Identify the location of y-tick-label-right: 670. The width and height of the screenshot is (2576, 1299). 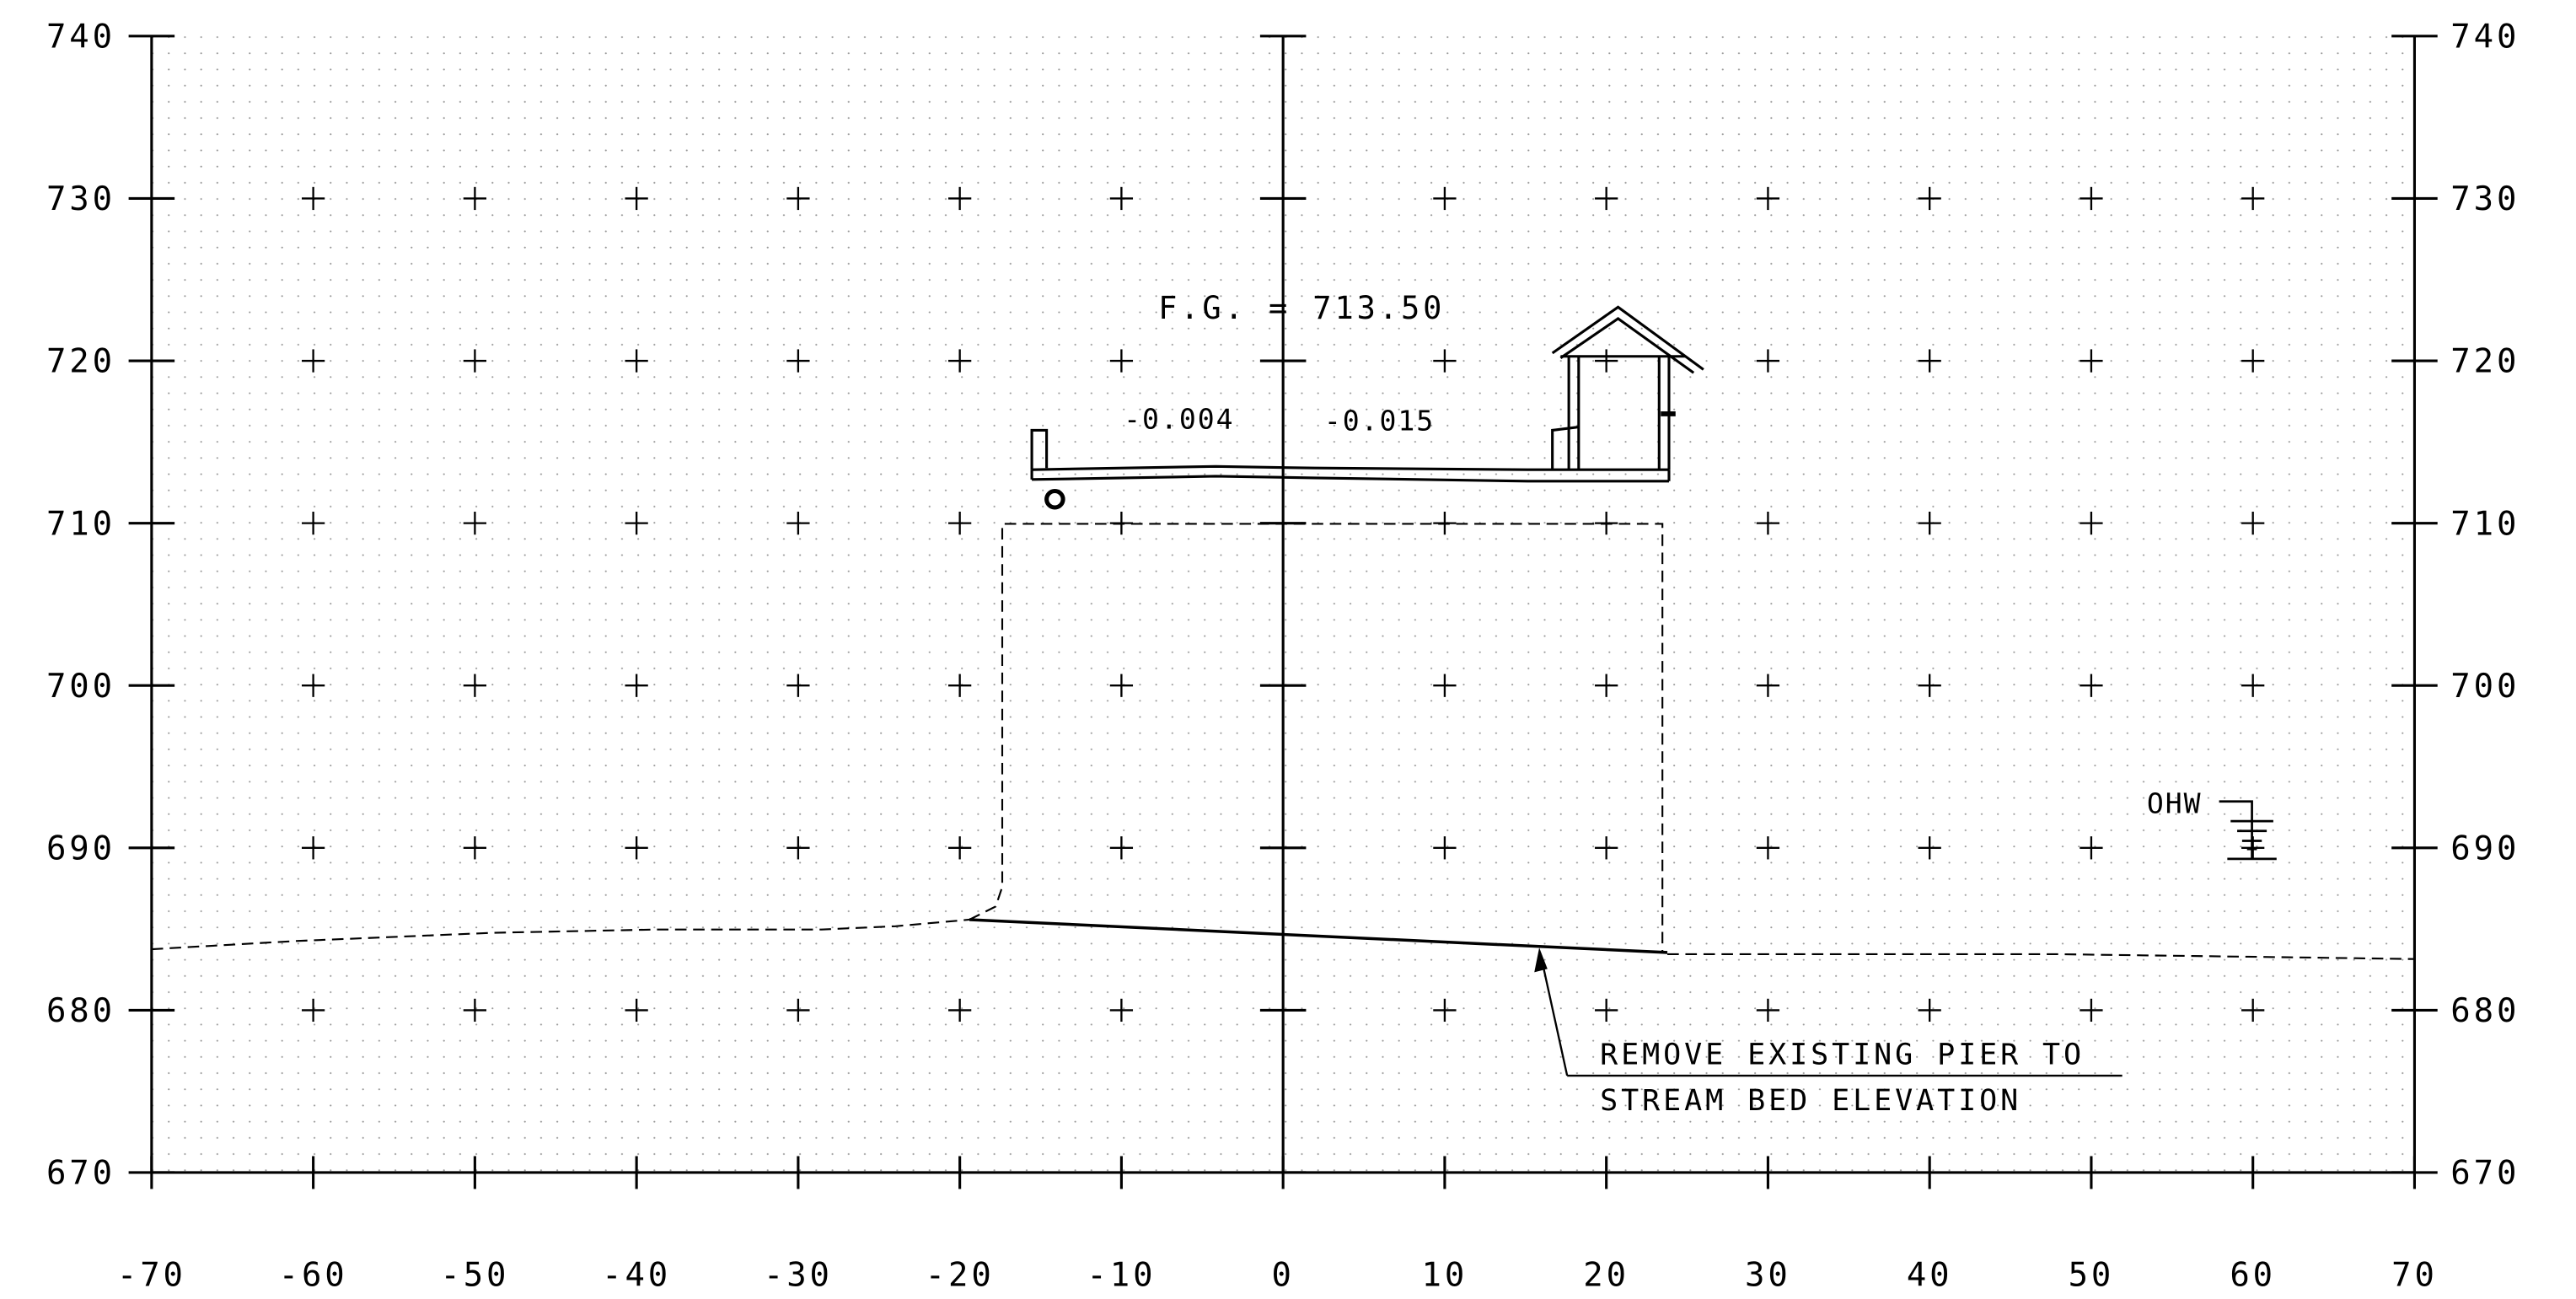
(2485, 1174).